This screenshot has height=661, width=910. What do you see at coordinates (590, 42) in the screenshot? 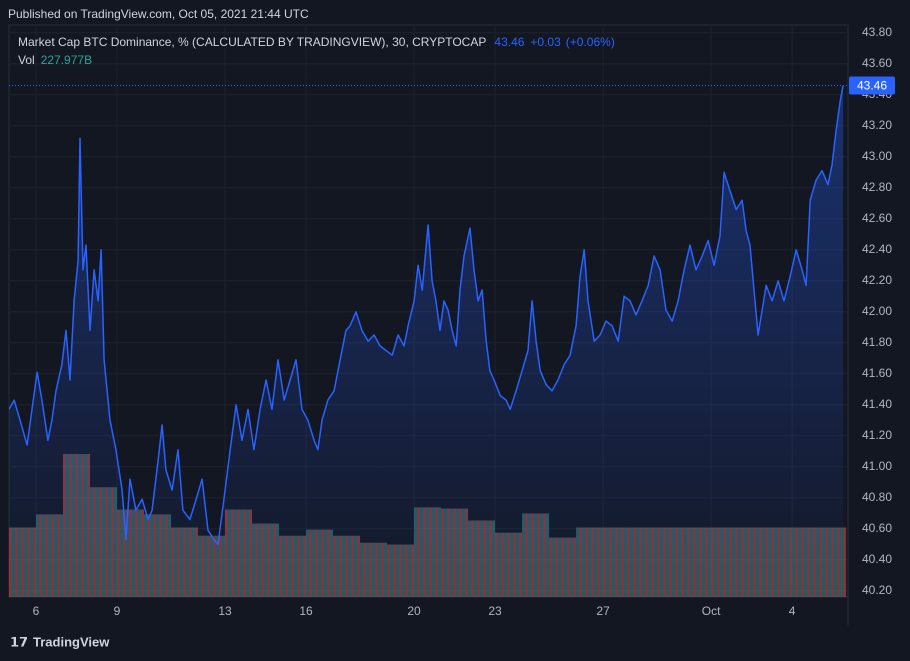
I see `legend-change-percent: (+0.06%)` at bounding box center [590, 42].